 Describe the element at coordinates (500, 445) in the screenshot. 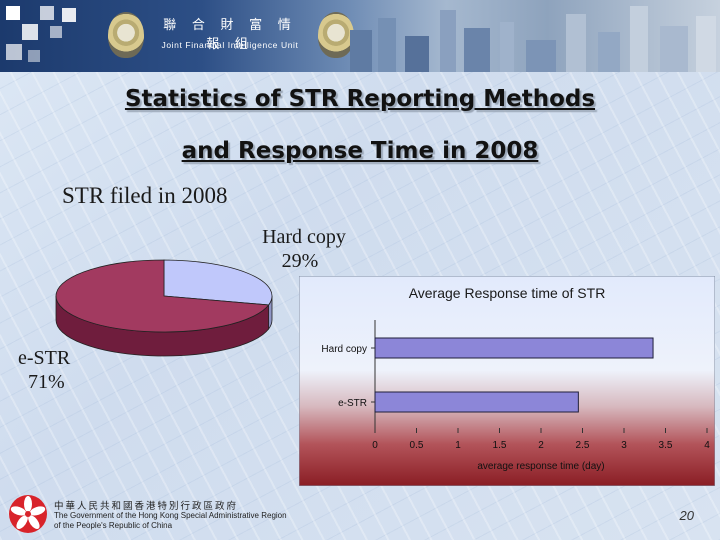

I see `x-tick-label: 1.5` at that location.